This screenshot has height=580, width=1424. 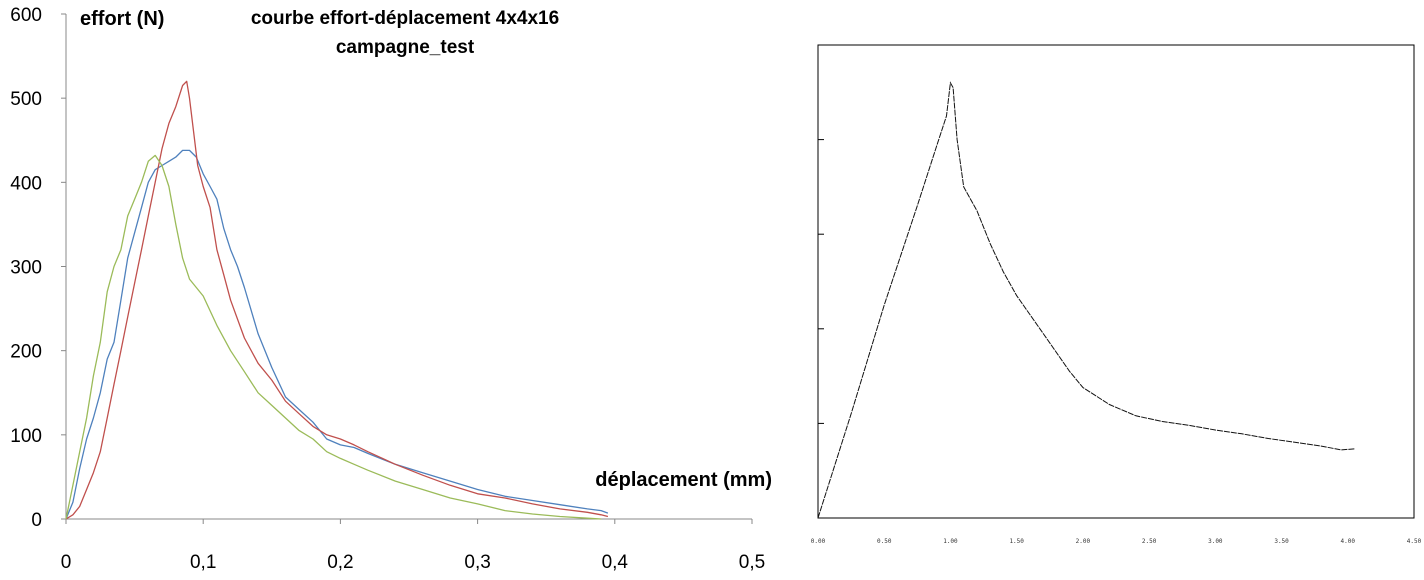 What do you see at coordinates (1016, 541) in the screenshot?
I see `x-tick-label: 1.50` at bounding box center [1016, 541].